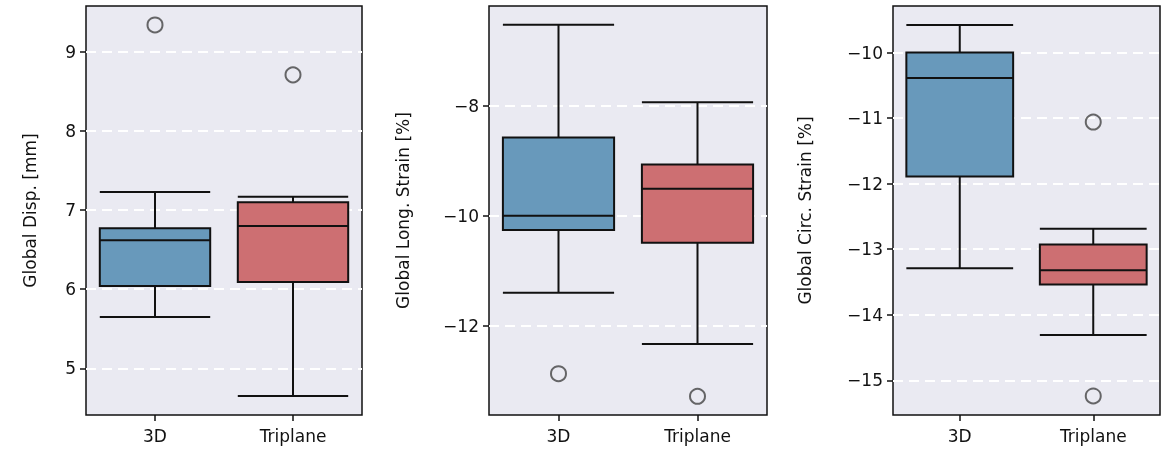 Image resolution: width=1164 pixels, height=461 pixels. Describe the element at coordinates (865, 118) in the screenshot. I see `y-tick-label: −11` at that location.